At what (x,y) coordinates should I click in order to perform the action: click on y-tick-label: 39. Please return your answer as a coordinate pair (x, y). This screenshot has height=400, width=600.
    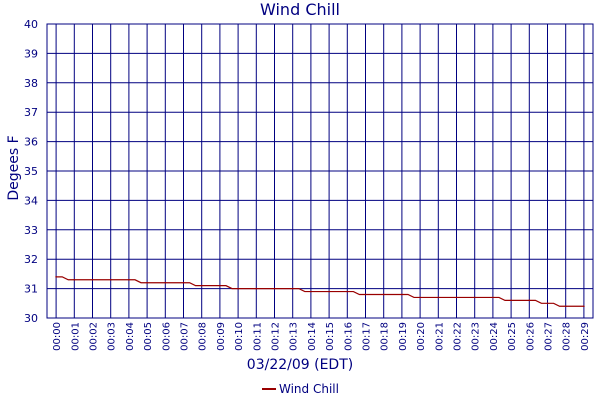
    Looking at the image, I should click on (31, 53).